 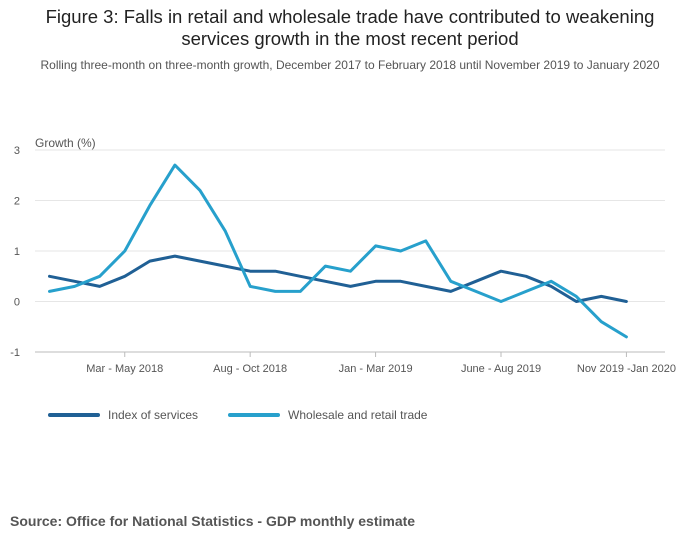 I want to click on x-tick-label: Nov 2019 -Jan 2020, so click(x=626, y=369).